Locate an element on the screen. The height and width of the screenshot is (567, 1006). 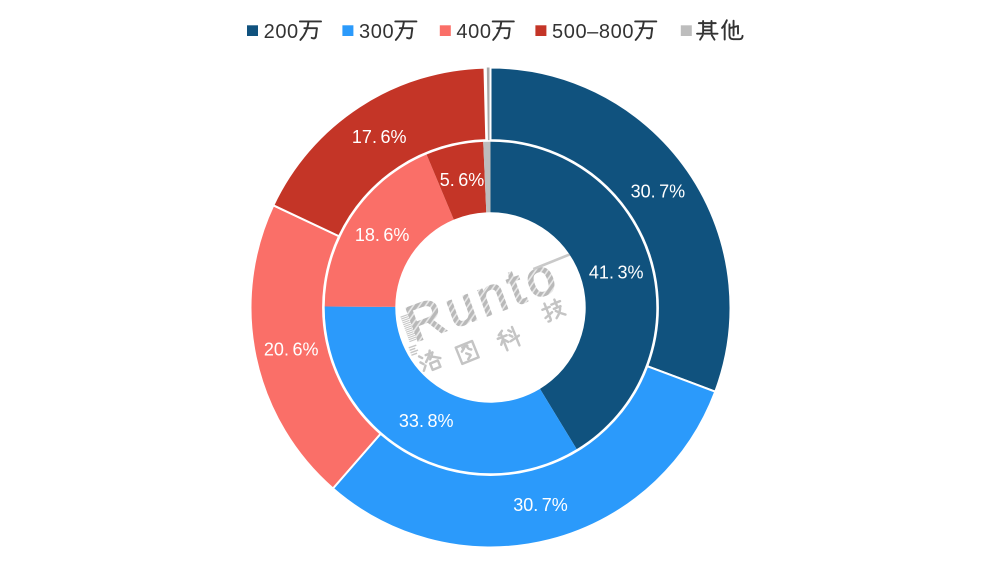
svg-text:5.6%: 5. 6% is located at coordinates (462, 180).